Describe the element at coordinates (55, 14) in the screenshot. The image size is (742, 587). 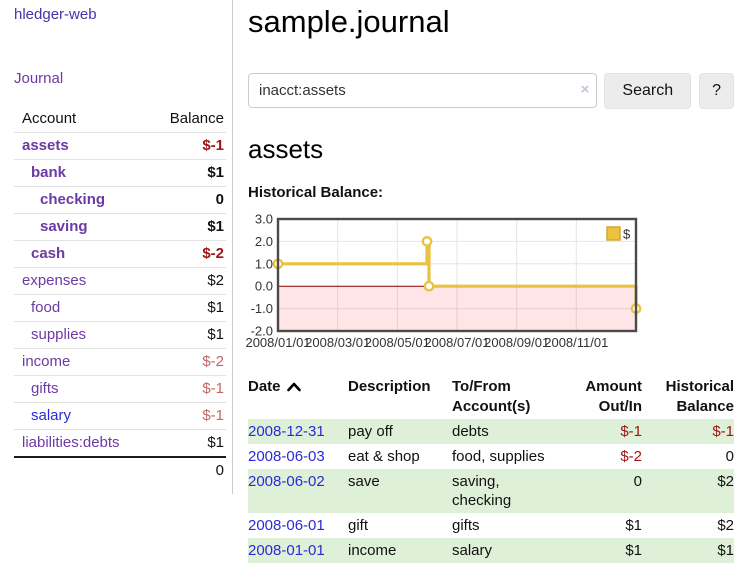
I see `brand-link: hledger-web` at that location.